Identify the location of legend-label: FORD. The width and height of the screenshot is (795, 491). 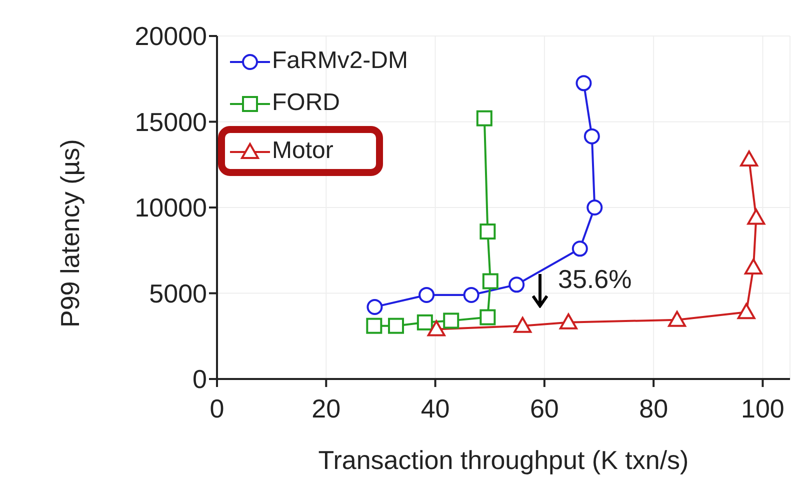
(305, 102).